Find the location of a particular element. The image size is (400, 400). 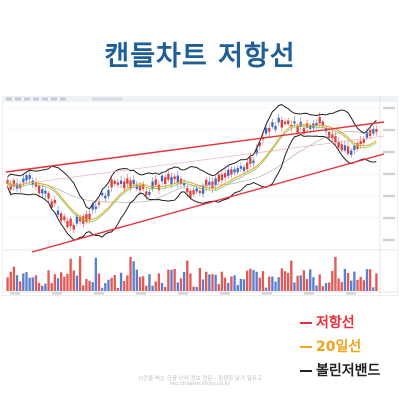

resistance-line-upper is located at coordinates (195, 147).